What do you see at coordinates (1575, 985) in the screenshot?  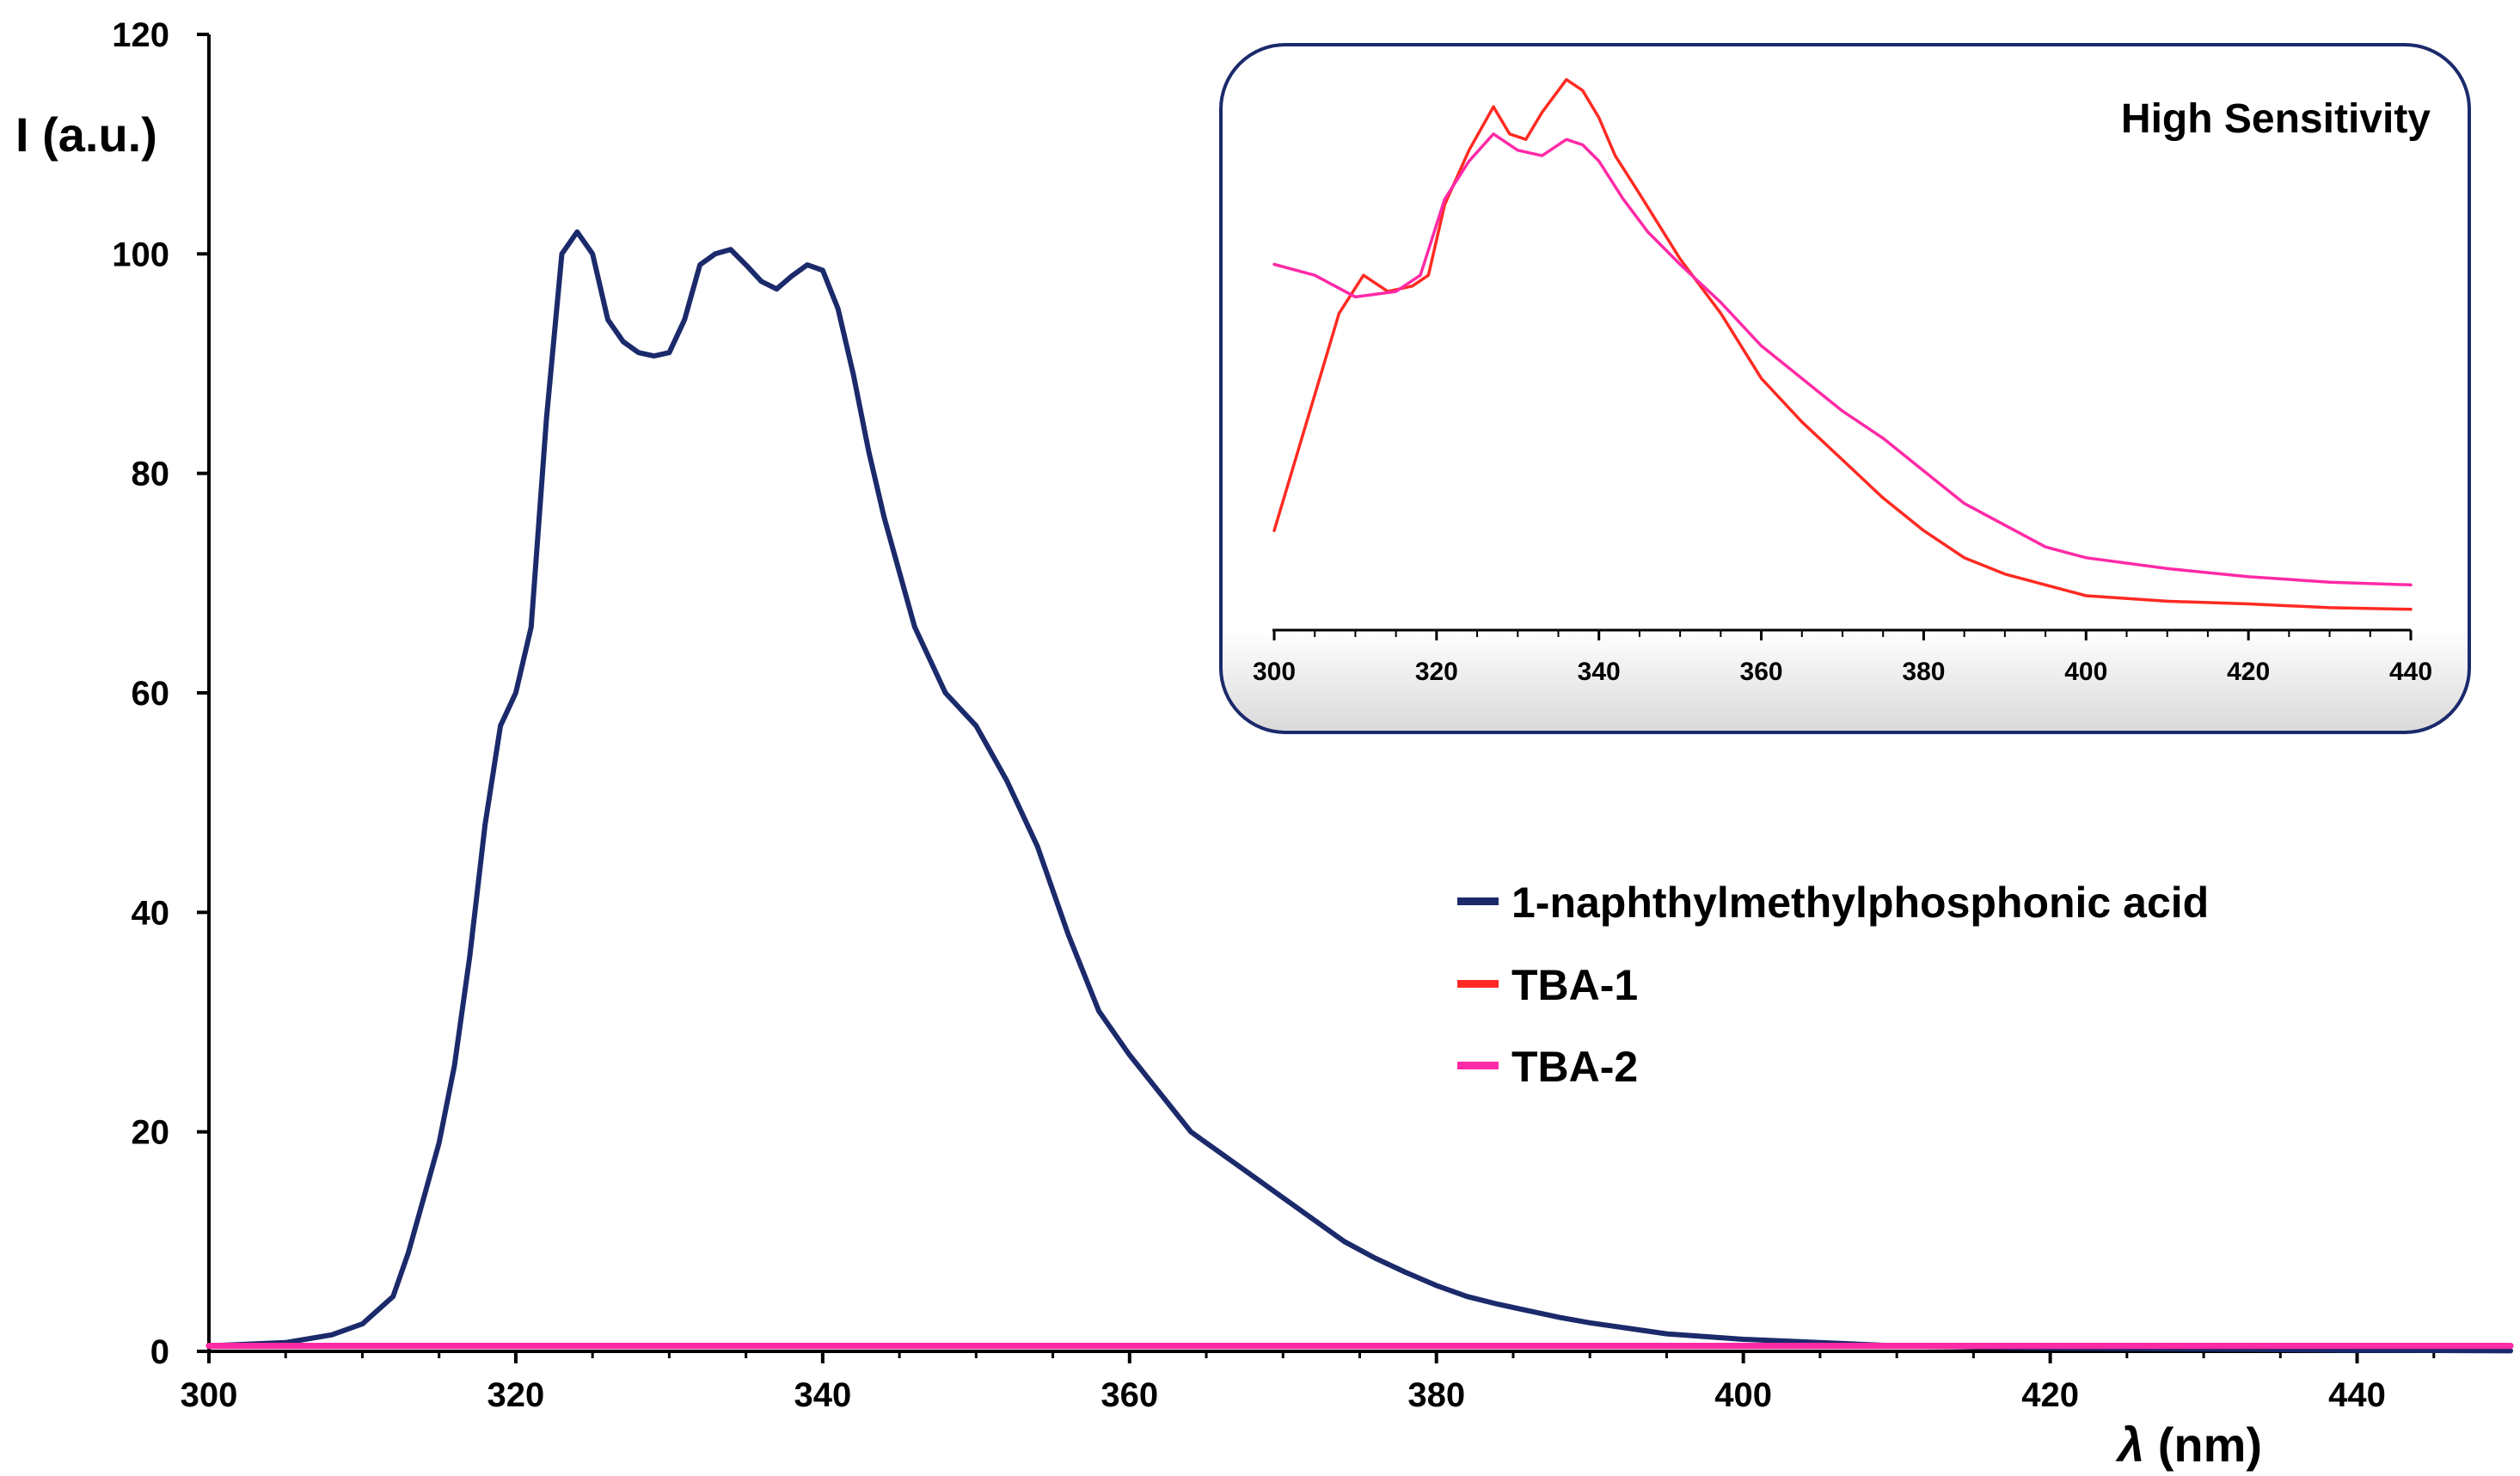 I see `legend-label-tba1: TBA-1` at bounding box center [1575, 985].